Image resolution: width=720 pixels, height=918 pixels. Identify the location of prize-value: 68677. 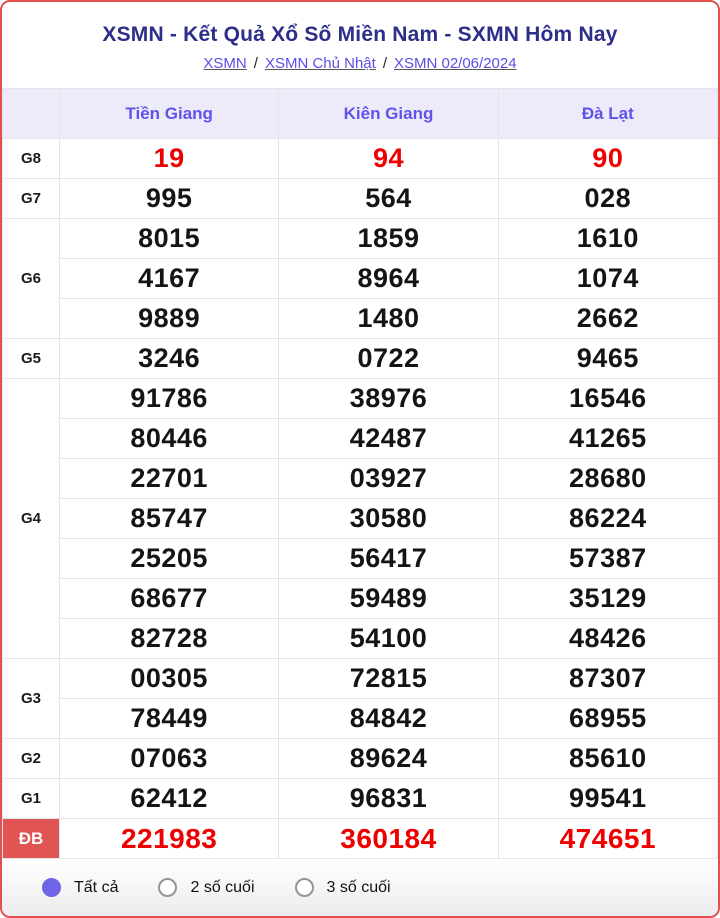
(169, 598).